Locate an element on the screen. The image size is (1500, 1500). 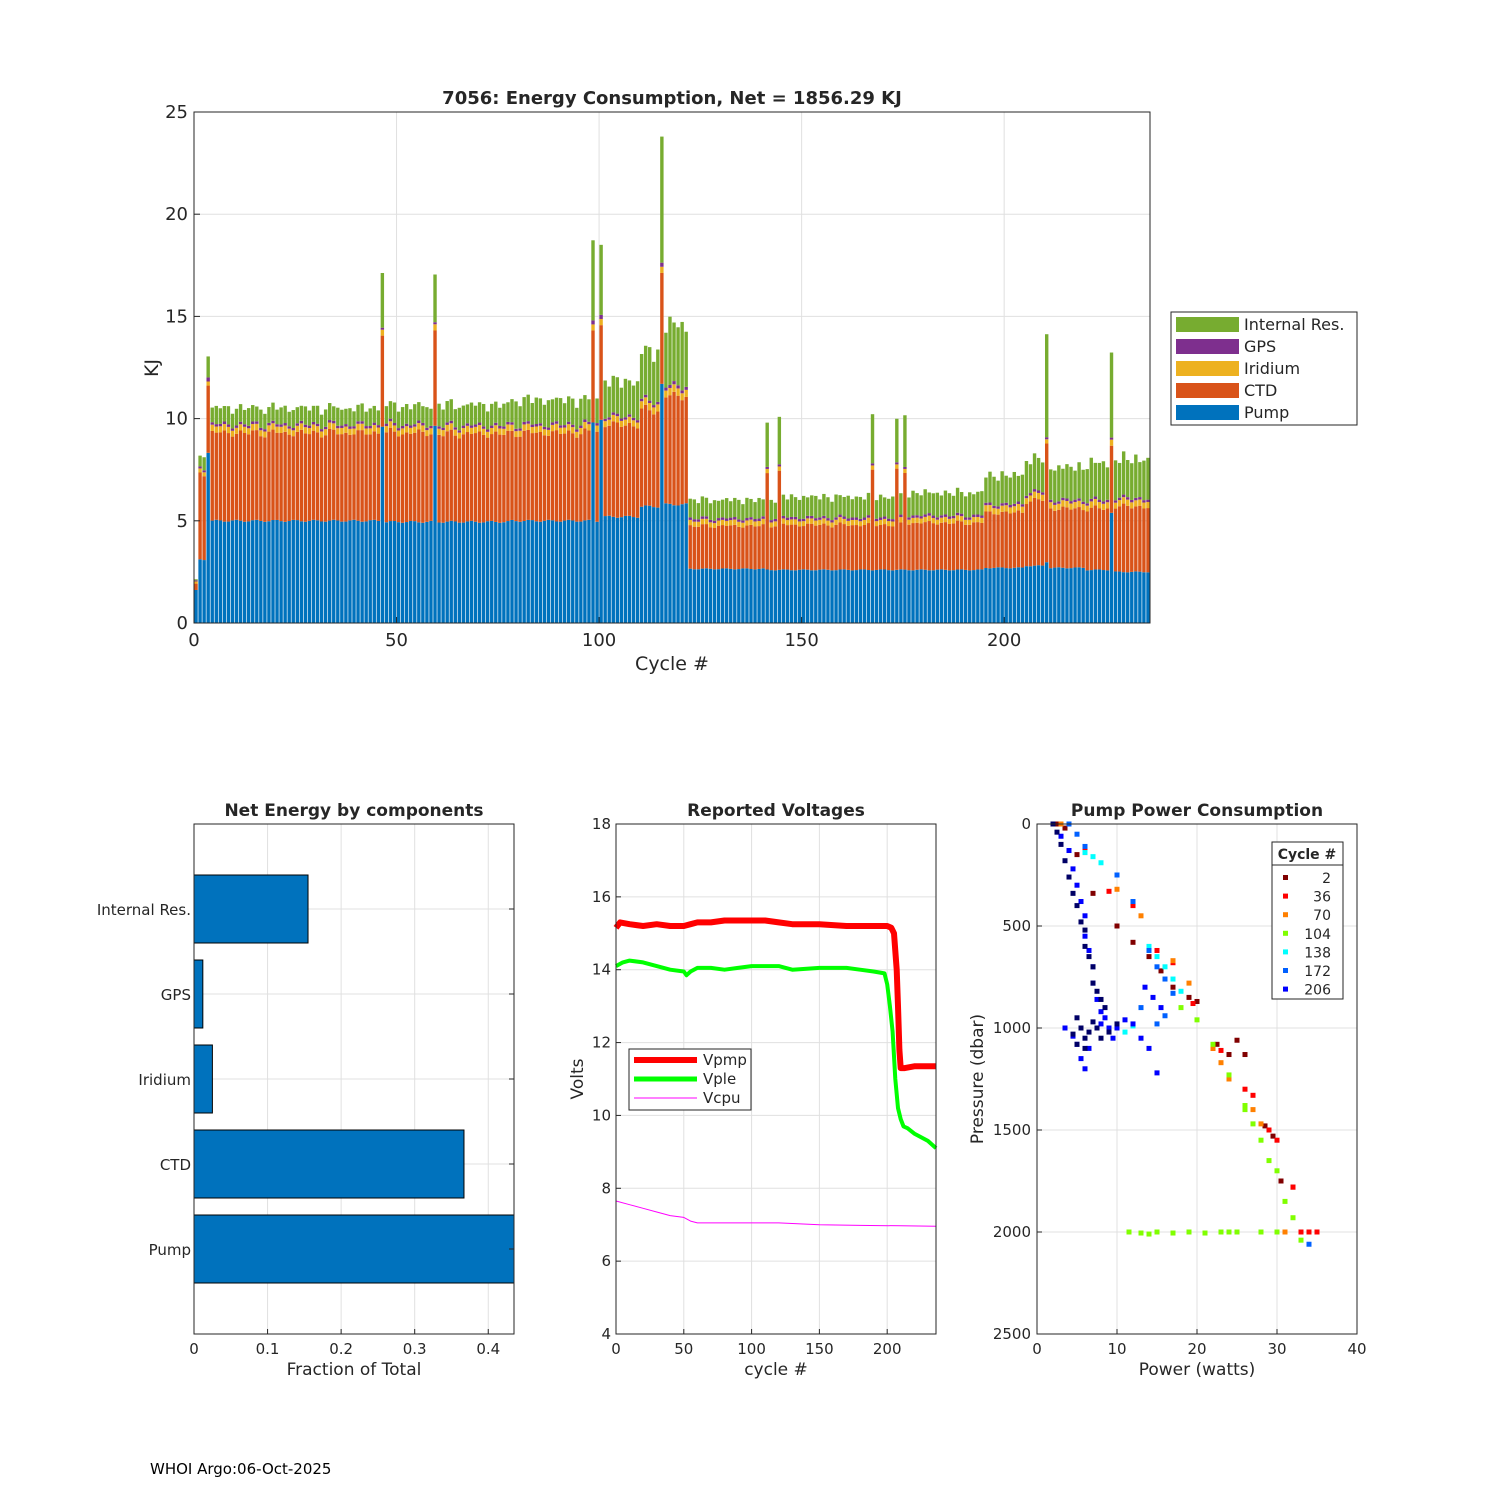
voltage-tick-label-y: 6 is located at coordinates (606, 1261).